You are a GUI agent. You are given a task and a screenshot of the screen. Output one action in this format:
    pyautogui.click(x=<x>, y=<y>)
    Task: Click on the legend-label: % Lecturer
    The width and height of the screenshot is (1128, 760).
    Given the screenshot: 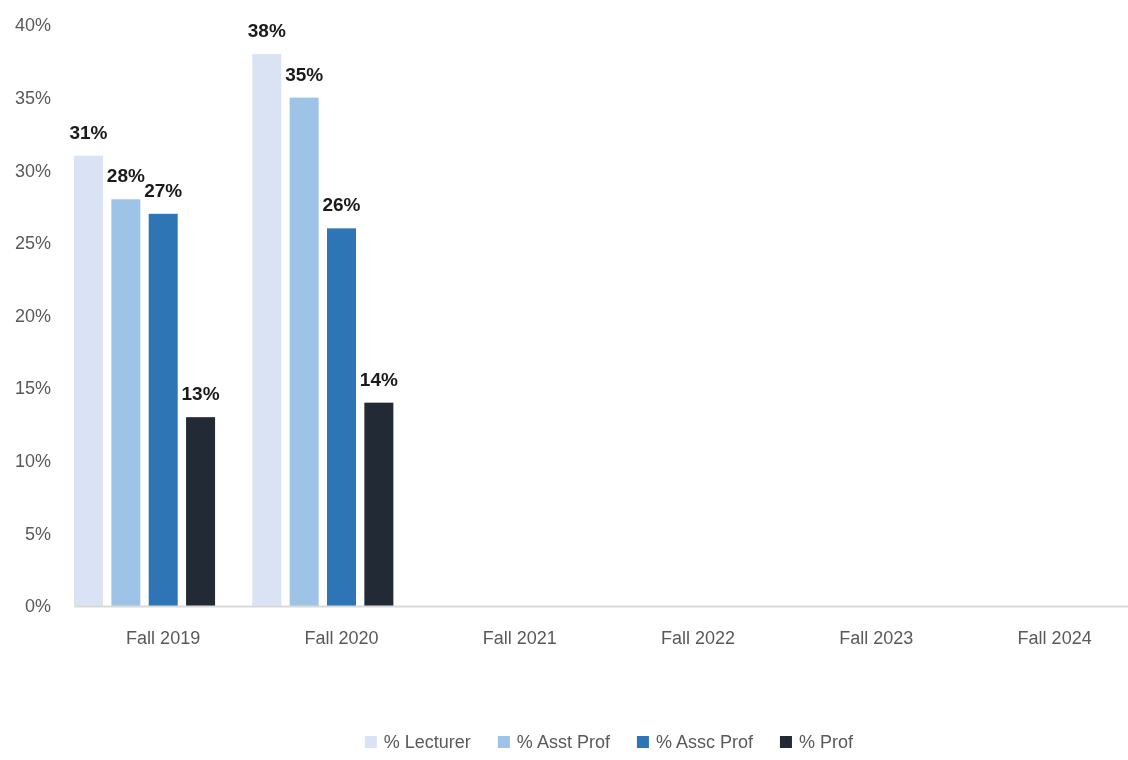 What is the action you would take?
    pyautogui.click(x=427, y=742)
    